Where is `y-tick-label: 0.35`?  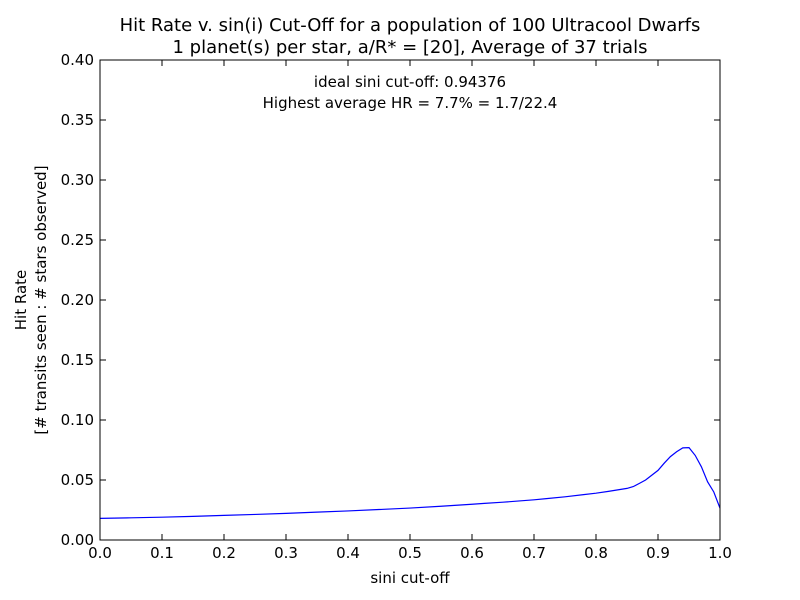 y-tick-label: 0.35 is located at coordinates (77, 120).